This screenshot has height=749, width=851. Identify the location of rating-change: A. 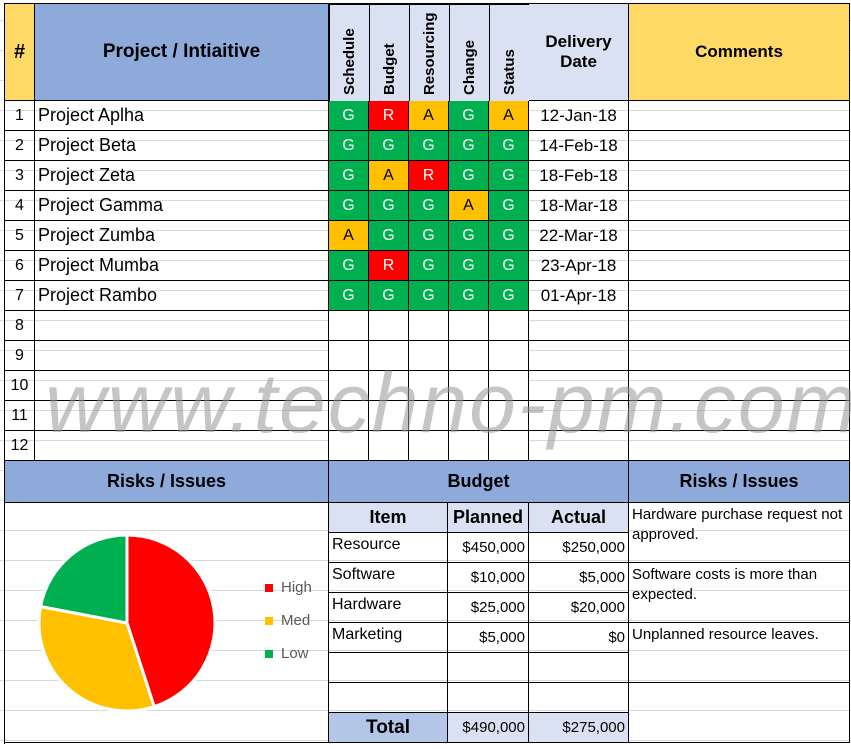
(469, 206).